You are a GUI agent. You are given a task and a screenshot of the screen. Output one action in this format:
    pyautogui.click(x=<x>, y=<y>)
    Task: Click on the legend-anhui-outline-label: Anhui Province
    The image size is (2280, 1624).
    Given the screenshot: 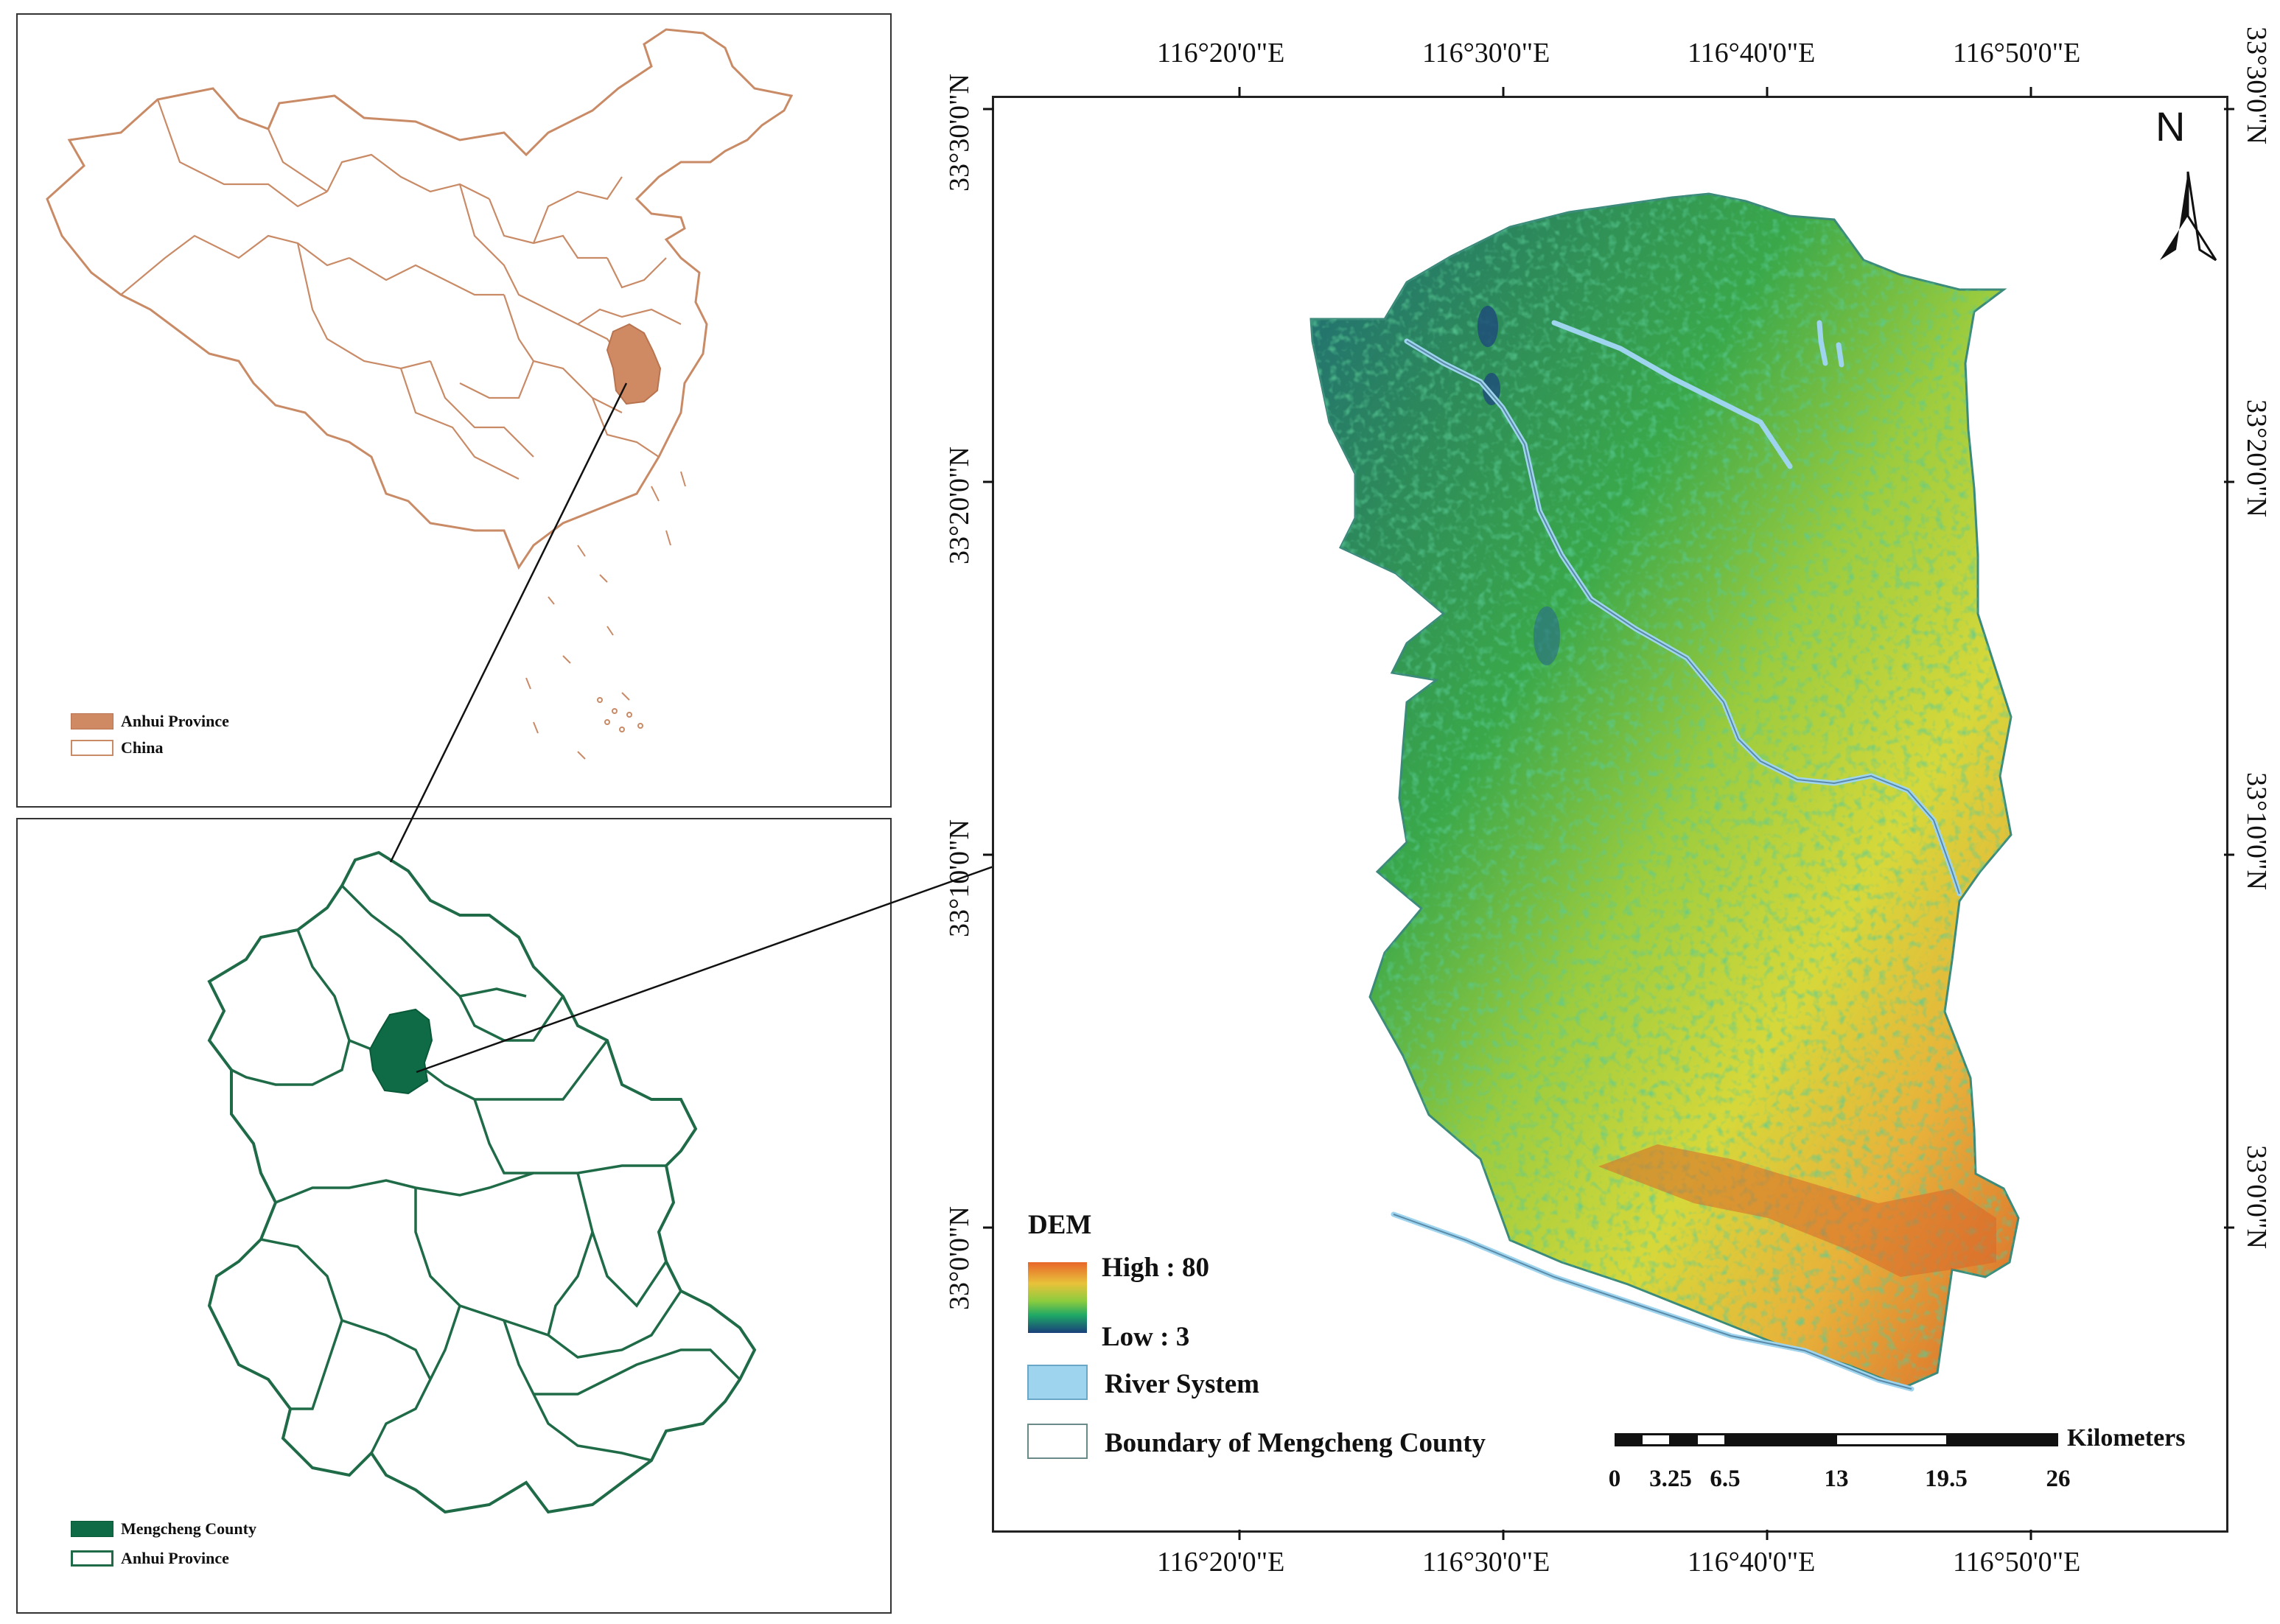 What is the action you would take?
    pyautogui.click(x=175, y=1558)
    